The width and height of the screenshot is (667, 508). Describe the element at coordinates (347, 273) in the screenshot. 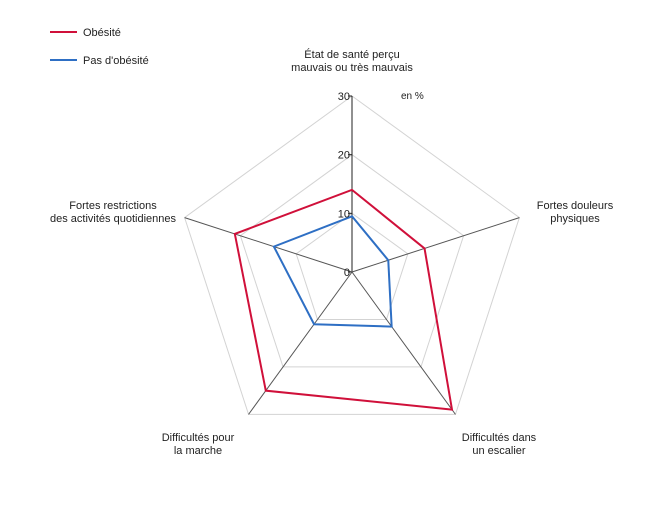

I see `tick-label: 0` at that location.